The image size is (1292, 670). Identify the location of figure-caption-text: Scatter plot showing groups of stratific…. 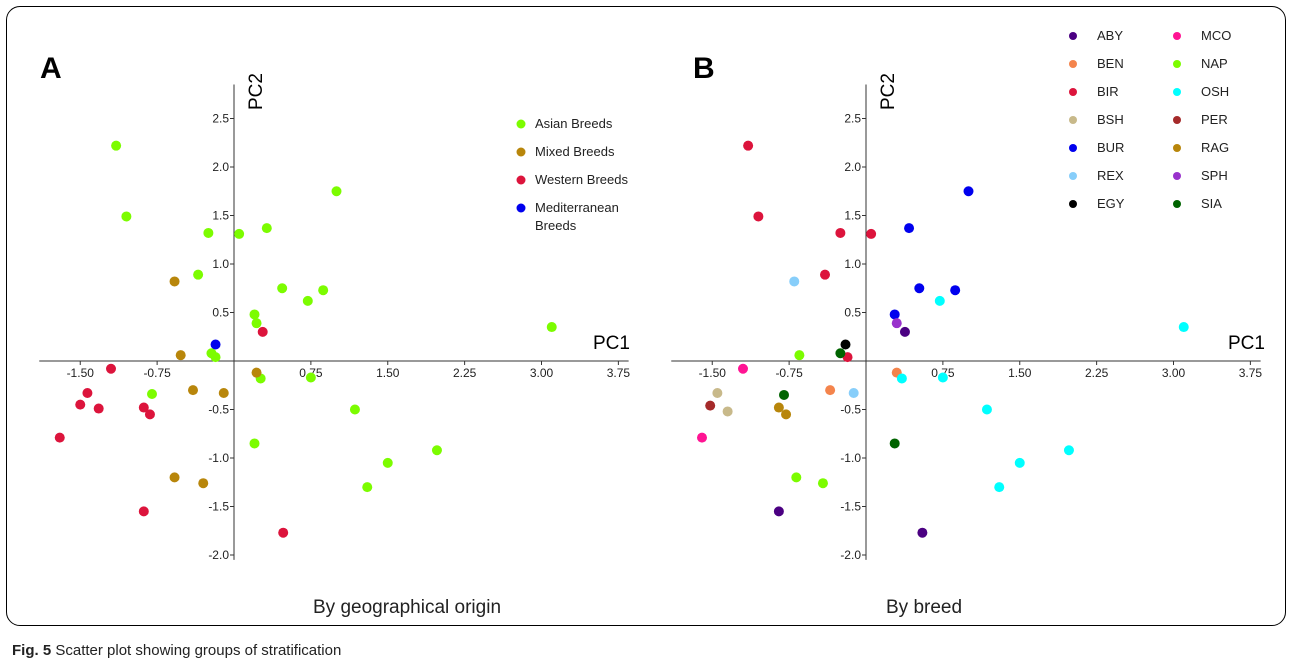
(198, 650).